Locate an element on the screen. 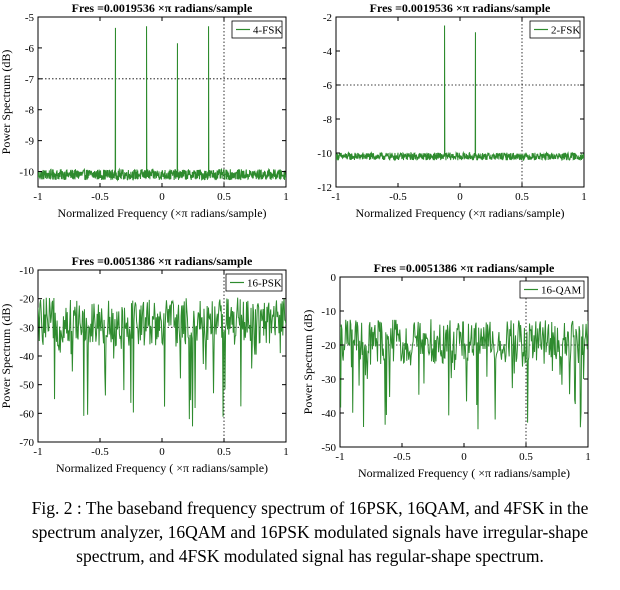 The image size is (620, 590). legend-label: 2-FSK is located at coordinates (565, 31).